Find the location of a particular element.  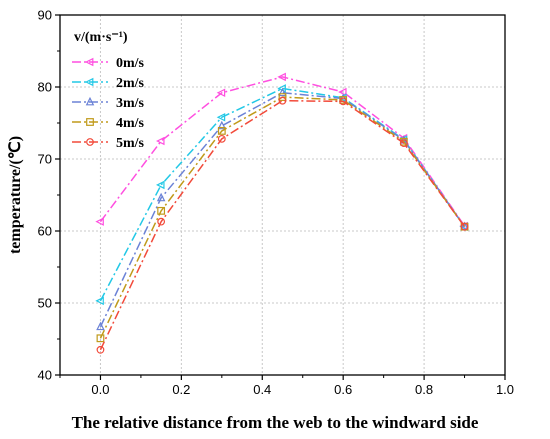

legend-label: 0m/s is located at coordinates (130, 63).